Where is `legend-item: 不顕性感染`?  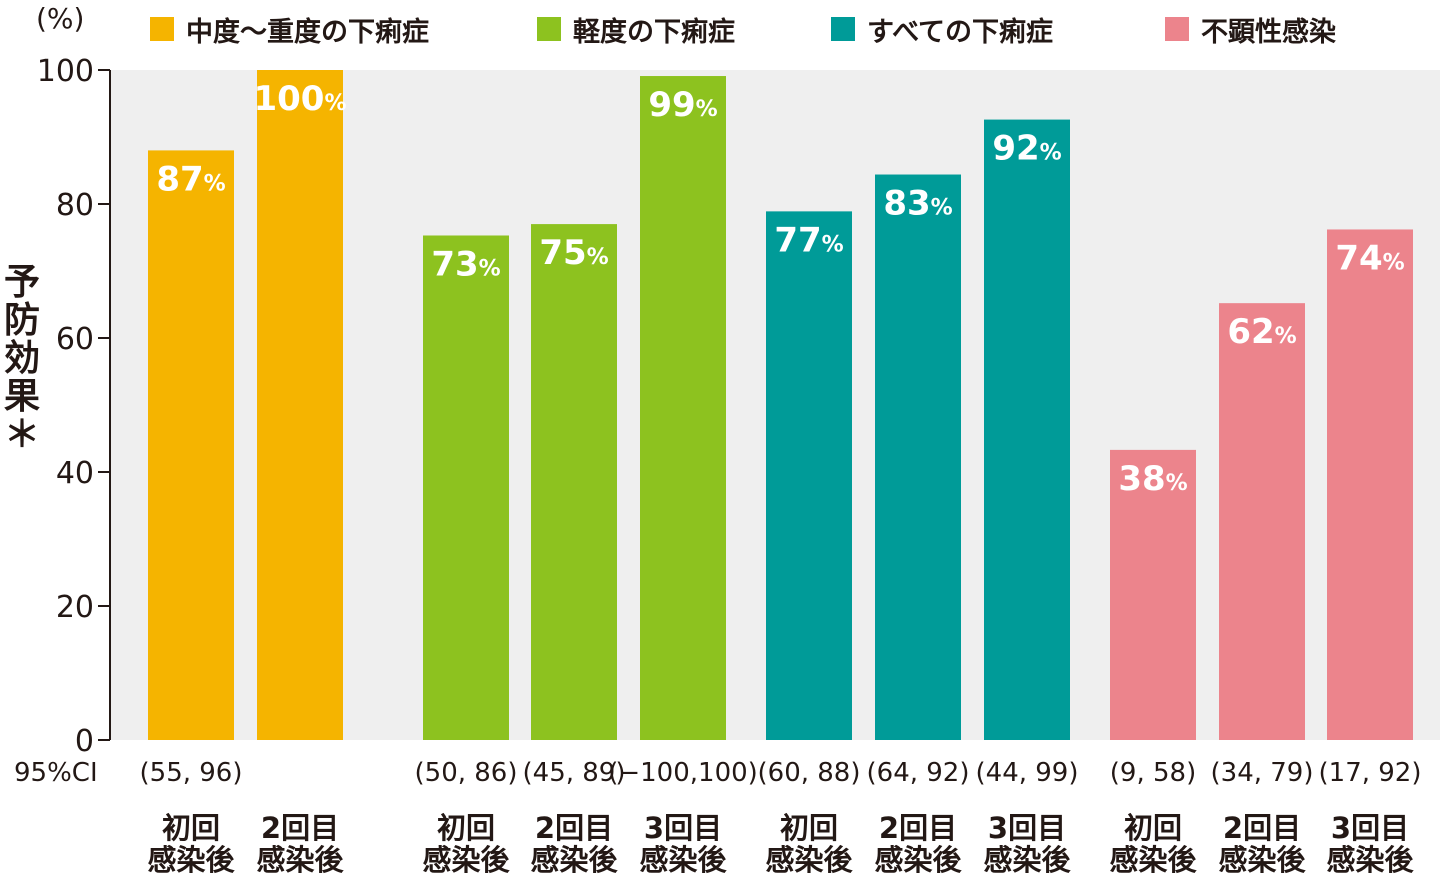 legend-item: 不顕性感染 is located at coordinates (1250, 30).